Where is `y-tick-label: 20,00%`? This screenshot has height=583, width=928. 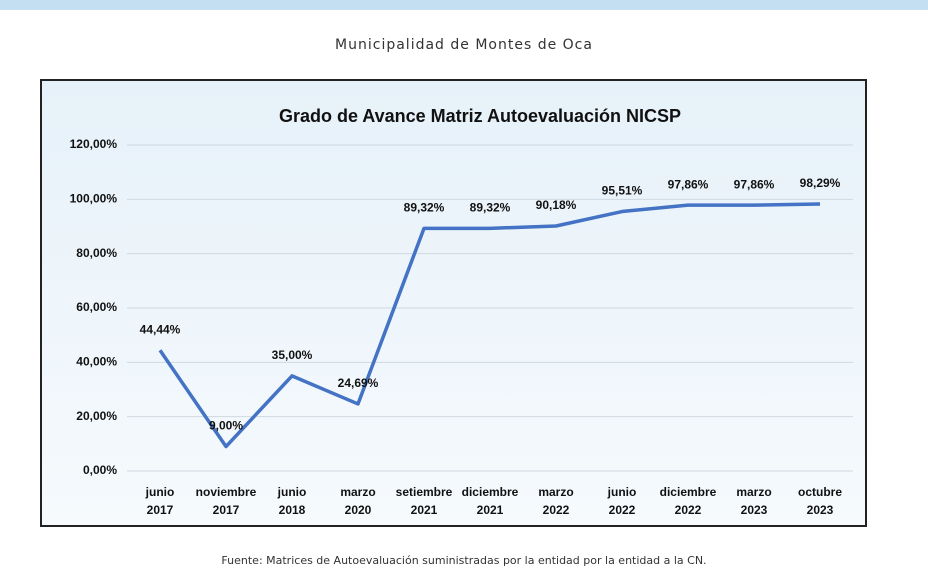
y-tick-label: 20,00% is located at coordinates (96, 416).